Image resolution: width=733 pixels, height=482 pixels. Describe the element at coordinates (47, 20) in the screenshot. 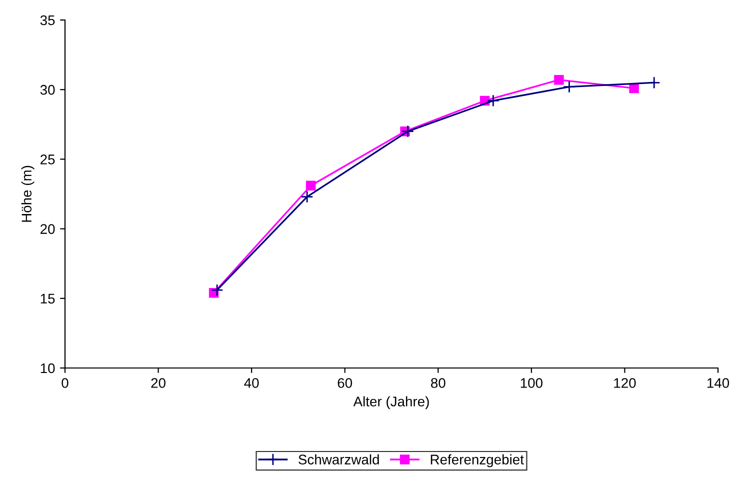

I see `y-tick-label: 35` at that location.